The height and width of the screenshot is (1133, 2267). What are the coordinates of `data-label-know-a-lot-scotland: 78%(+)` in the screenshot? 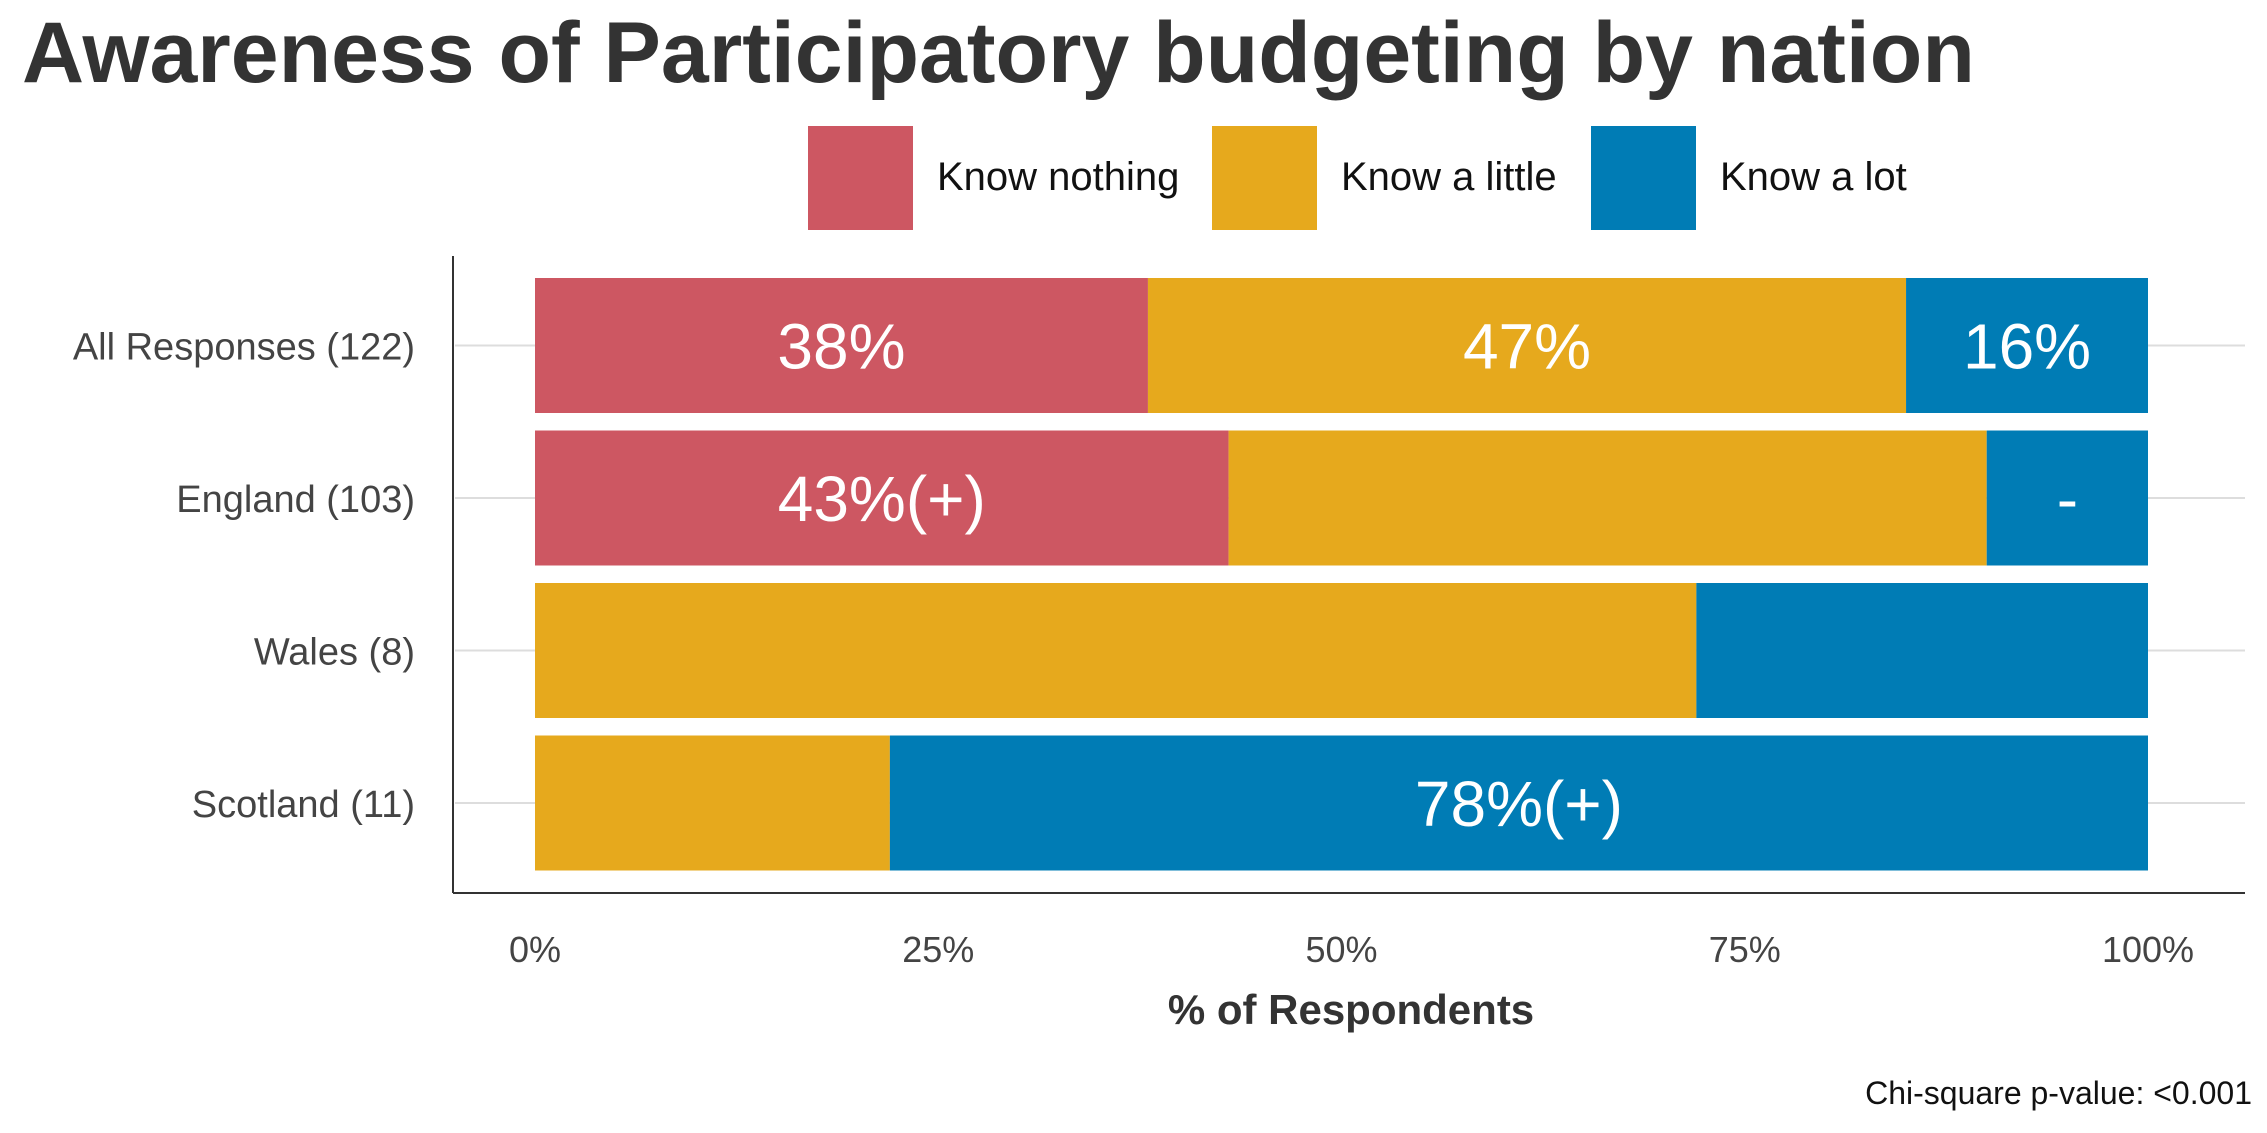 It's located at (1519, 804).